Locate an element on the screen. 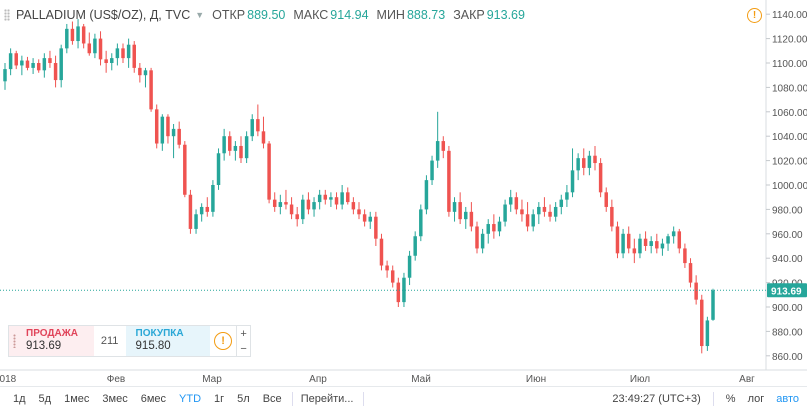  range-button: Все is located at coordinates (272, 399).